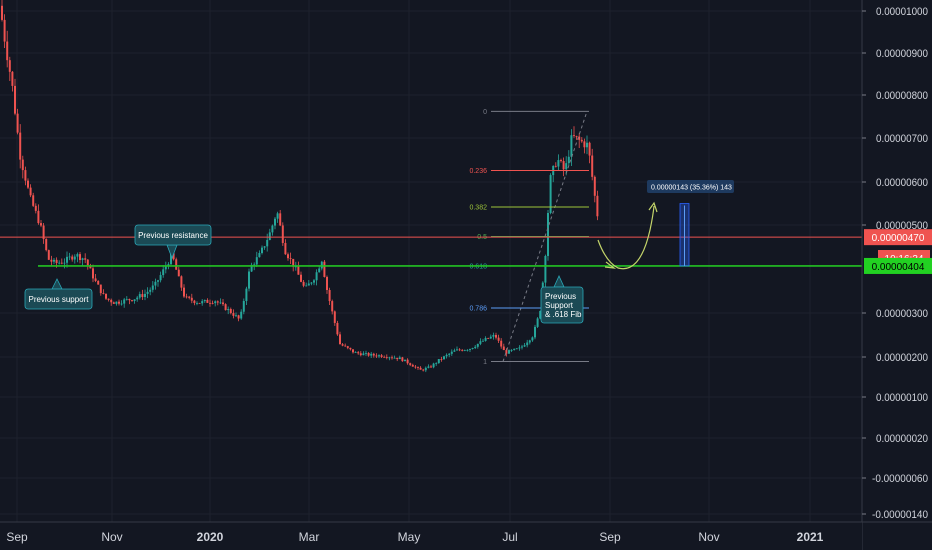  Describe the element at coordinates (665, 225) in the screenshot. I see `drawings: 0.00000143 (35.36%) 143` at that location.